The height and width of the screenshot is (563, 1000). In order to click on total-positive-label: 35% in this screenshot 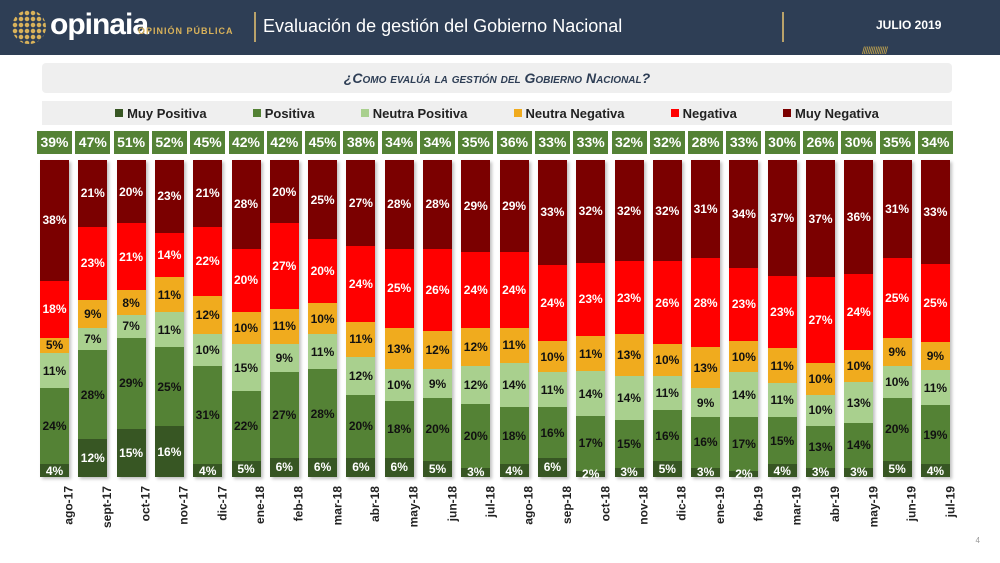, I will do `click(476, 142)`.